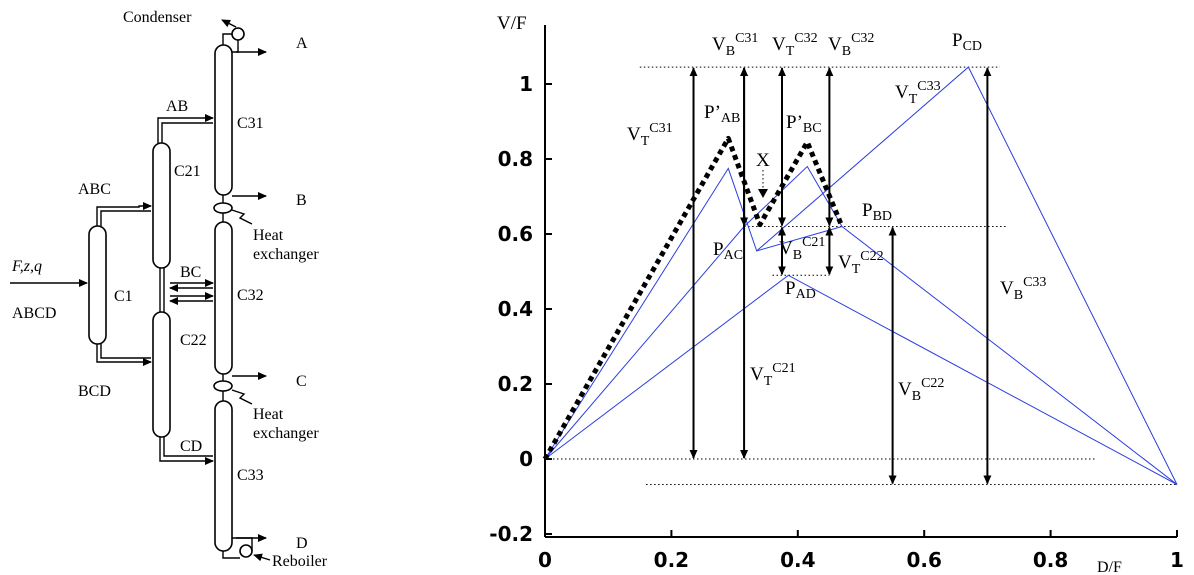  What do you see at coordinates (97, 285) in the screenshot?
I see `column-c1` at bounding box center [97, 285].